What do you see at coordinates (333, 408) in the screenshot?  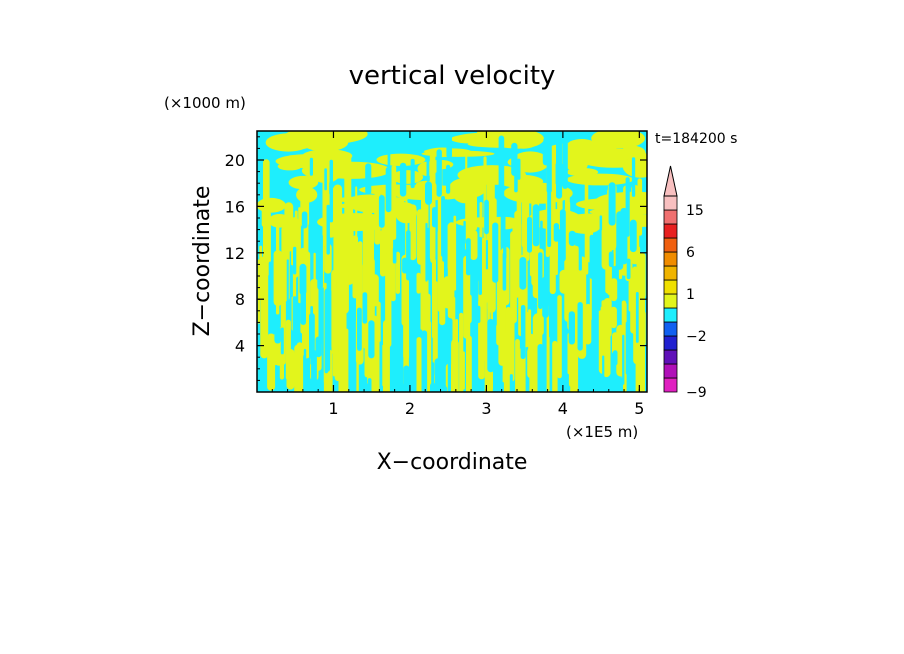 I see `x-tick-label: 1` at bounding box center [333, 408].